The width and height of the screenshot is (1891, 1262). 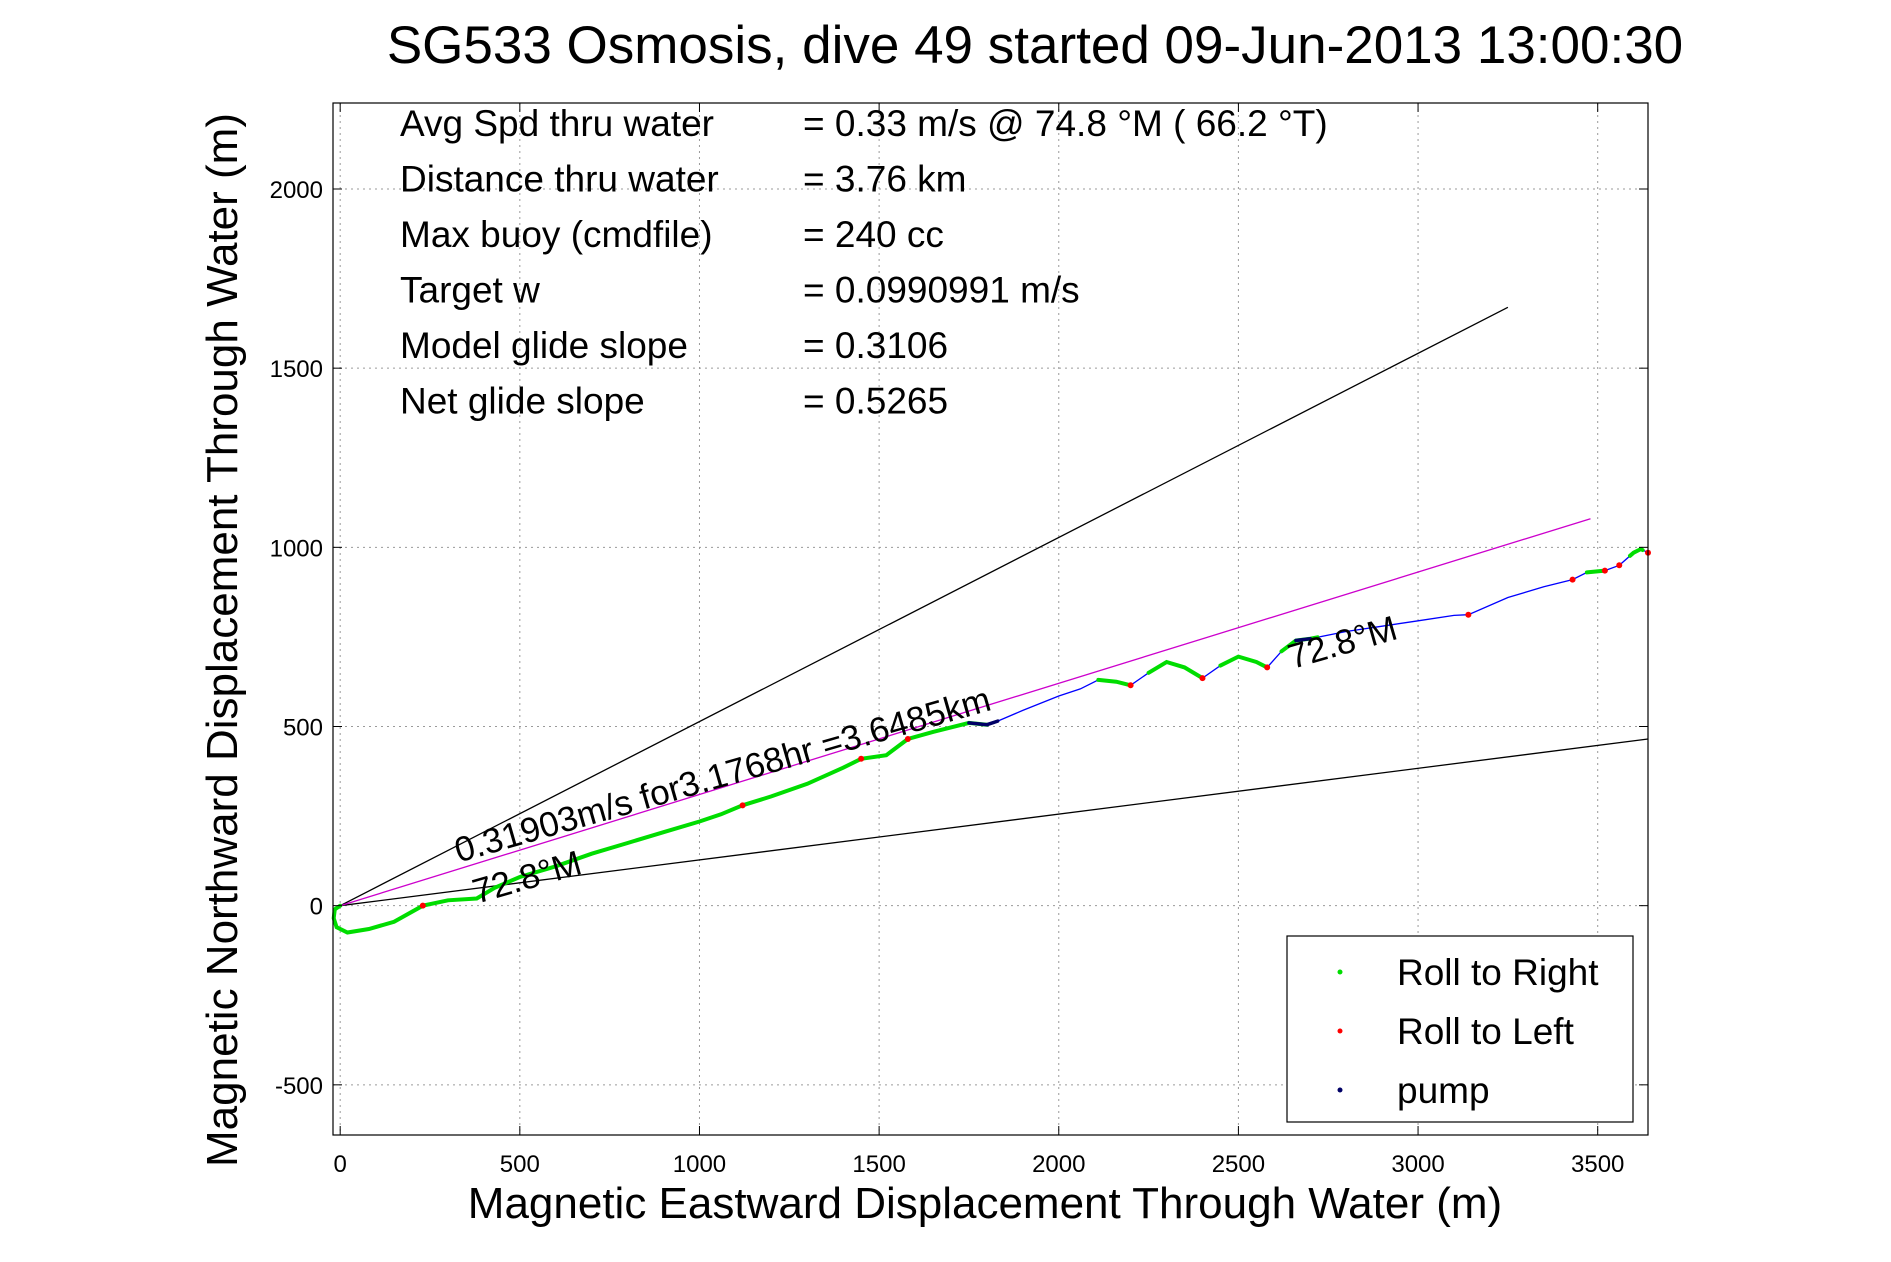 What do you see at coordinates (885, 179) in the screenshot?
I see `info-value: = 3.76 km` at bounding box center [885, 179].